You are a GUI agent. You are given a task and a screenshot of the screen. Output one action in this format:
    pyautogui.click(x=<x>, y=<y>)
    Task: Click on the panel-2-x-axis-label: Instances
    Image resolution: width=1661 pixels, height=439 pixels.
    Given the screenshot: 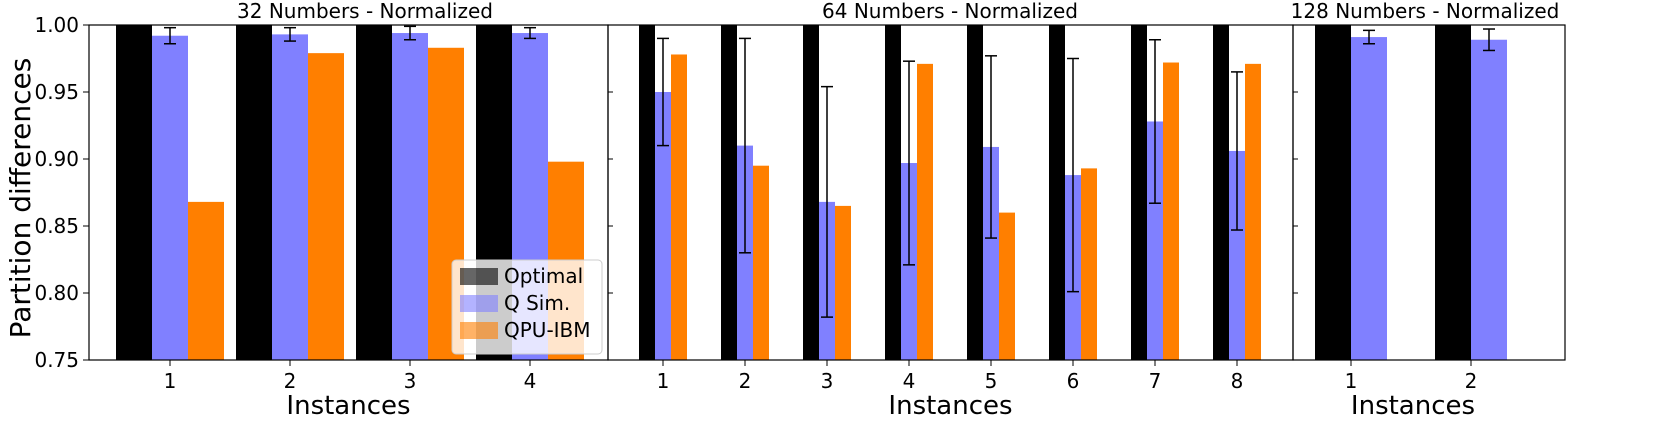 What is the action you would take?
    pyautogui.click(x=950, y=406)
    